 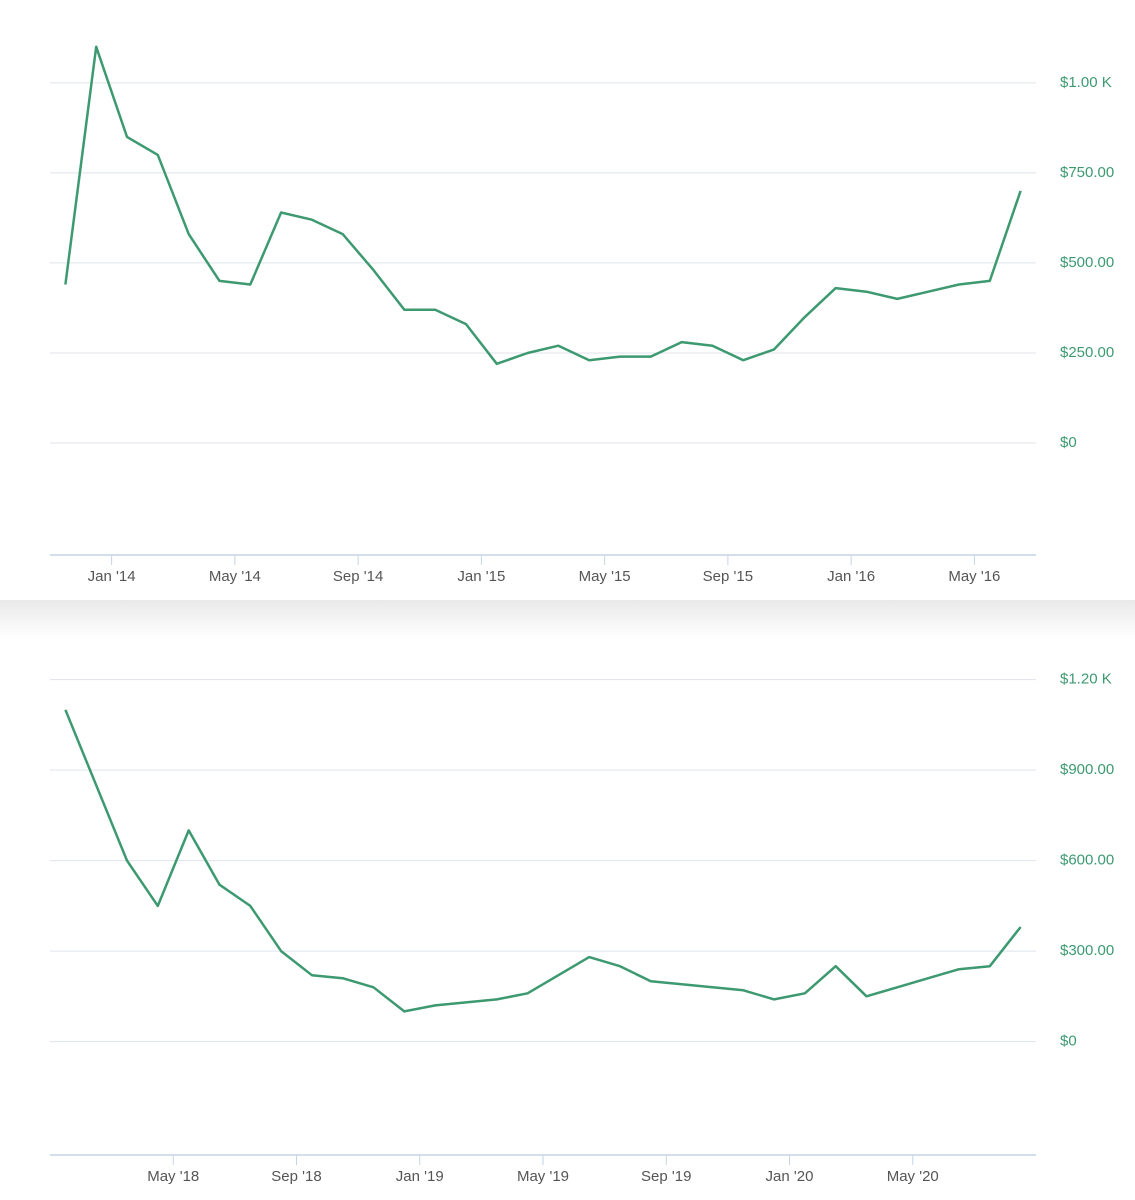 What do you see at coordinates (235, 576) in the screenshot?
I see `x-tick-label: May '14` at bounding box center [235, 576].